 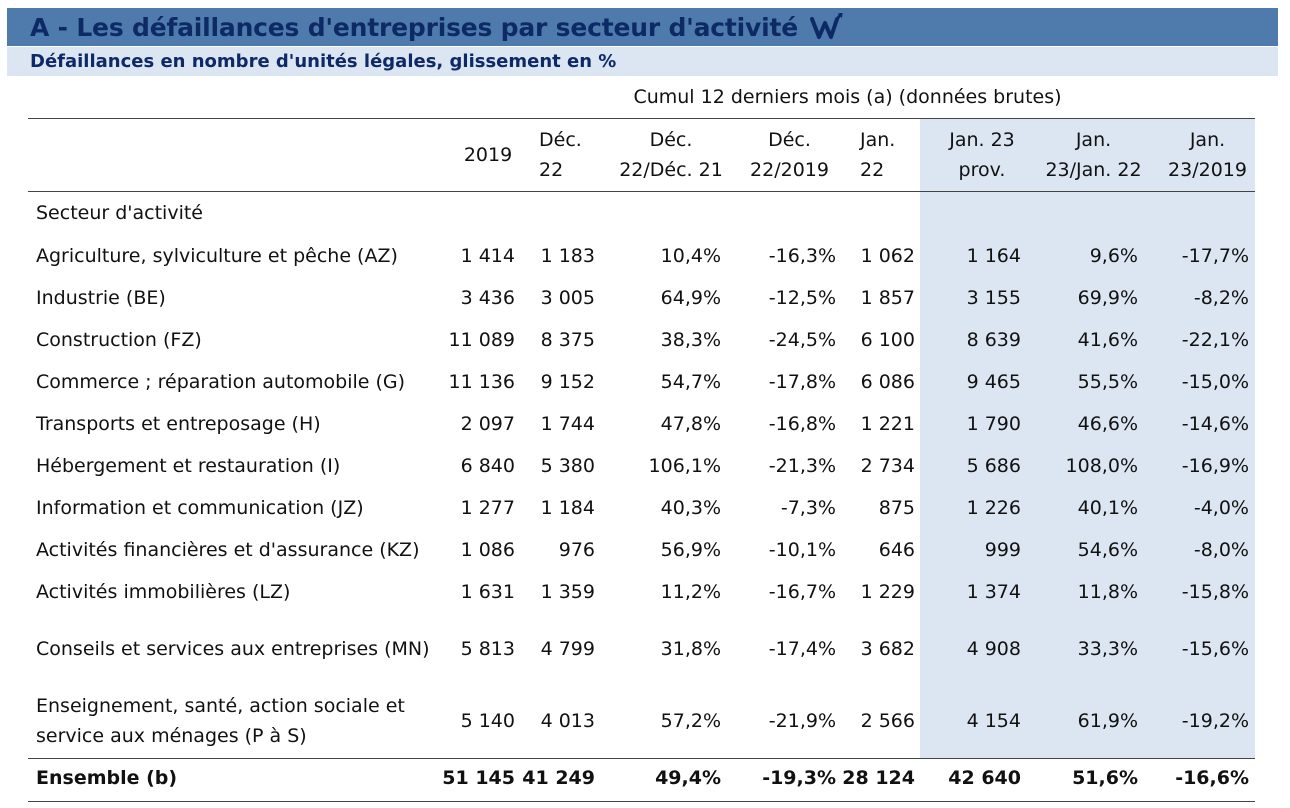 What do you see at coordinates (690, 550) in the screenshot?
I see `cell: 56,9%` at bounding box center [690, 550].